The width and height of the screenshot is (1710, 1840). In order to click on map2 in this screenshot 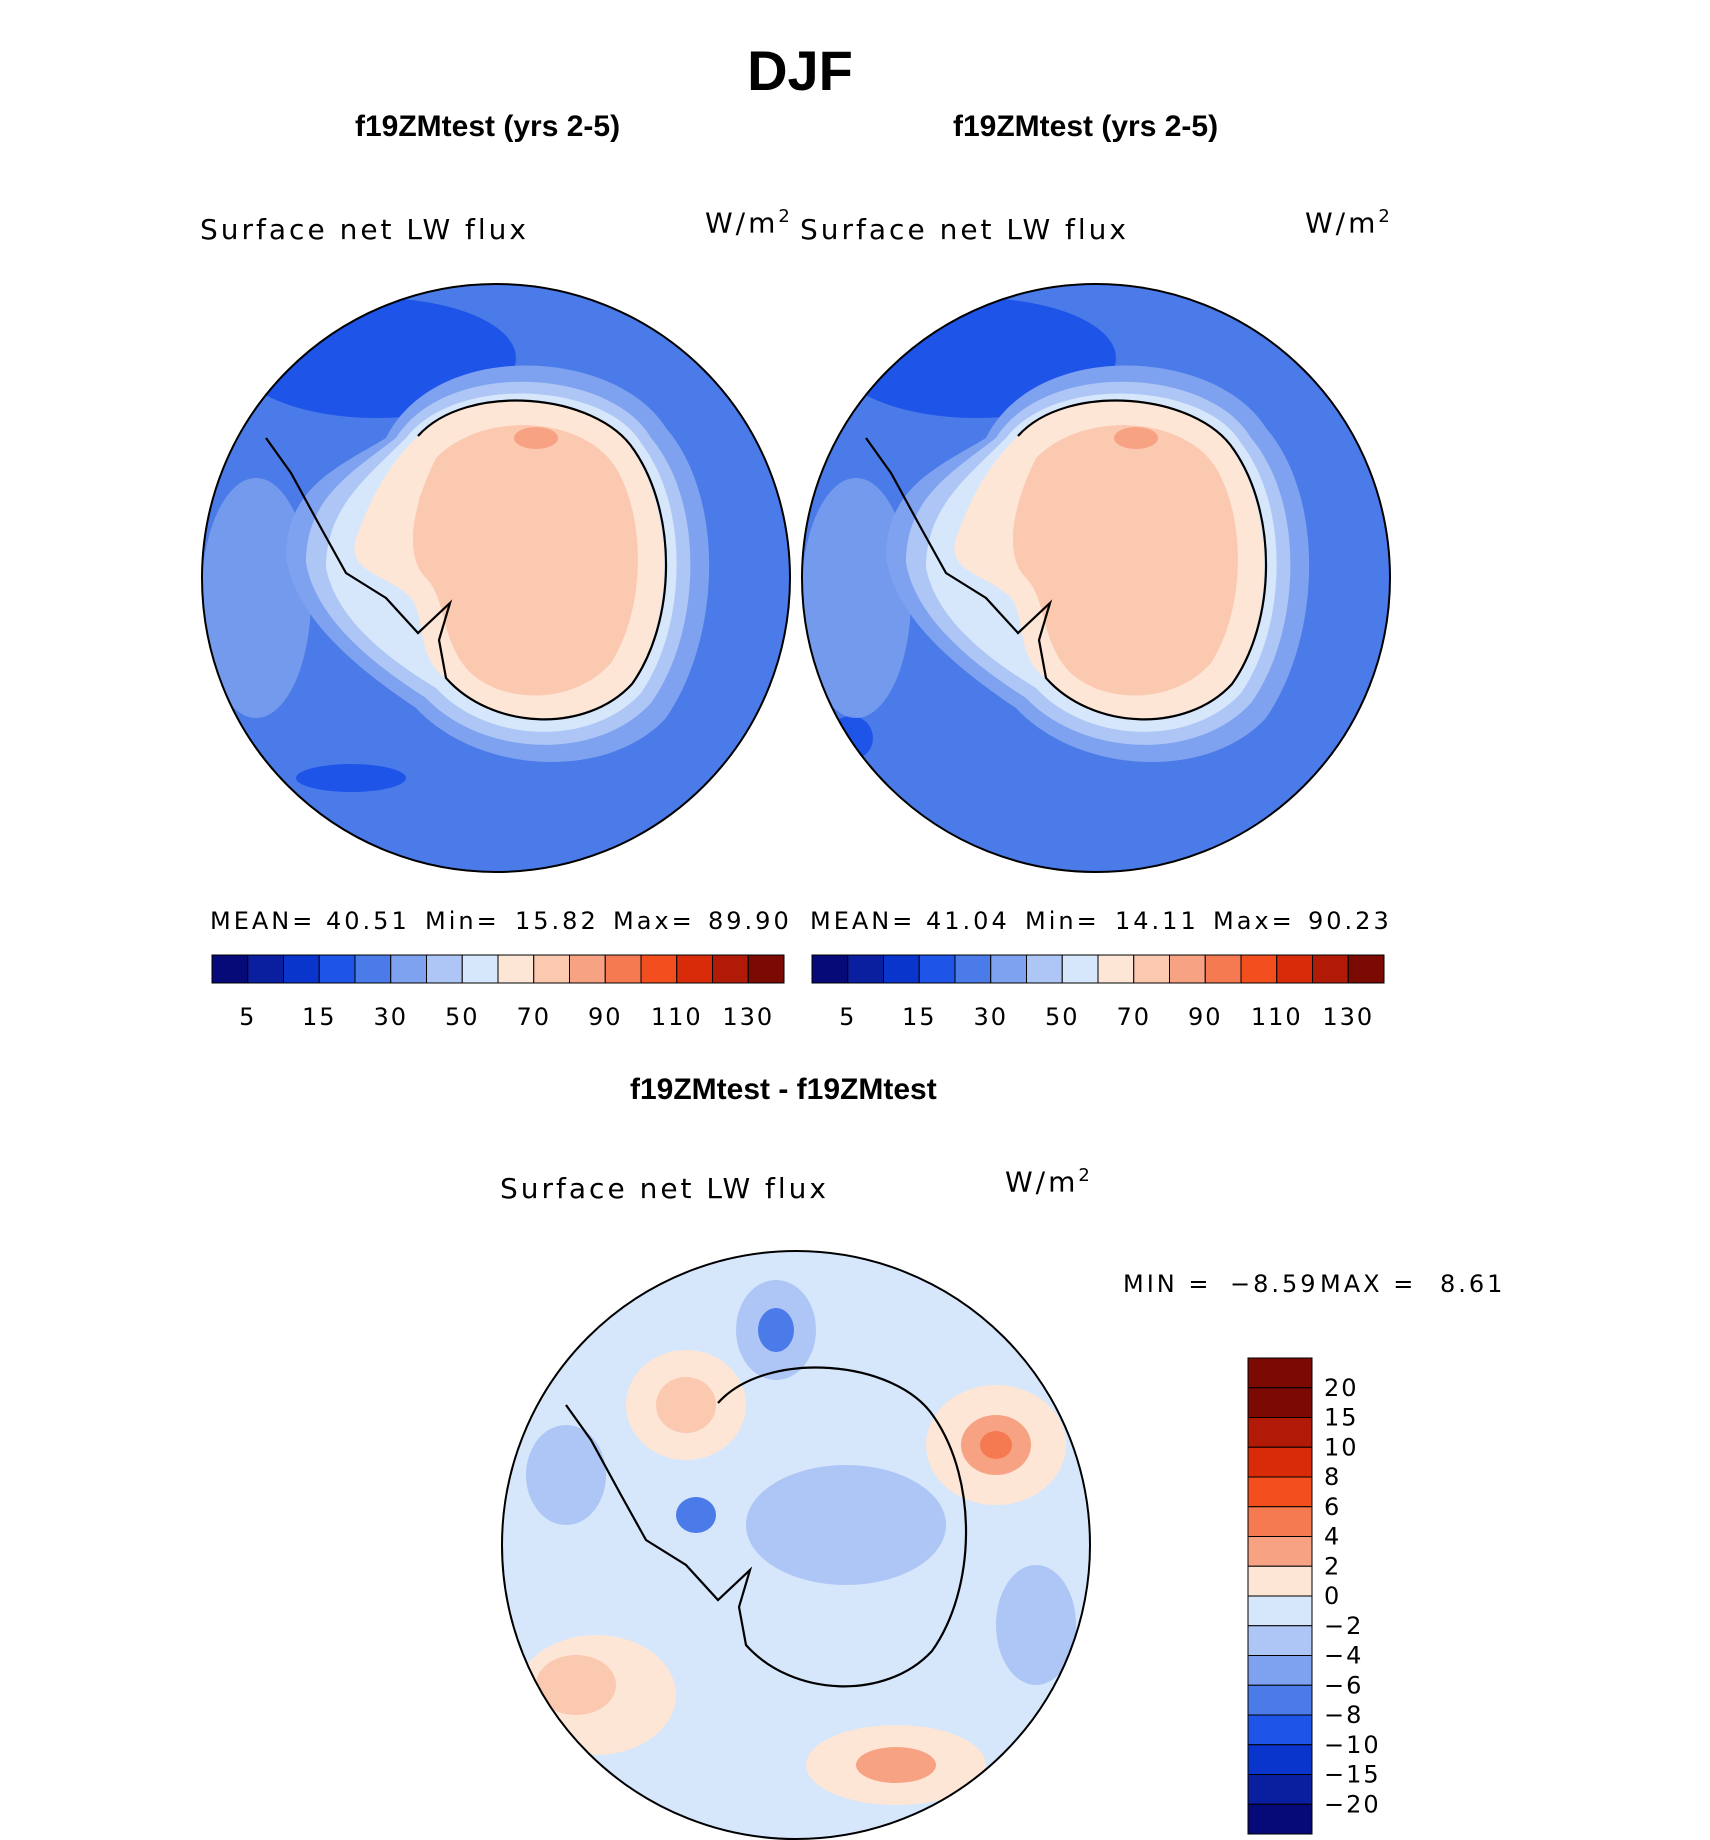, I will do `click(1096, 578)`.